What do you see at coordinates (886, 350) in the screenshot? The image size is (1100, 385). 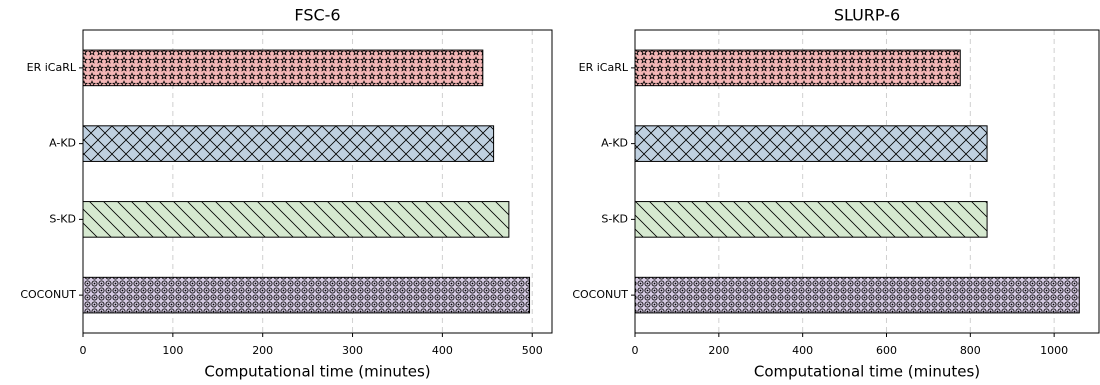 I see `x-tick-label: 600` at bounding box center [886, 350].